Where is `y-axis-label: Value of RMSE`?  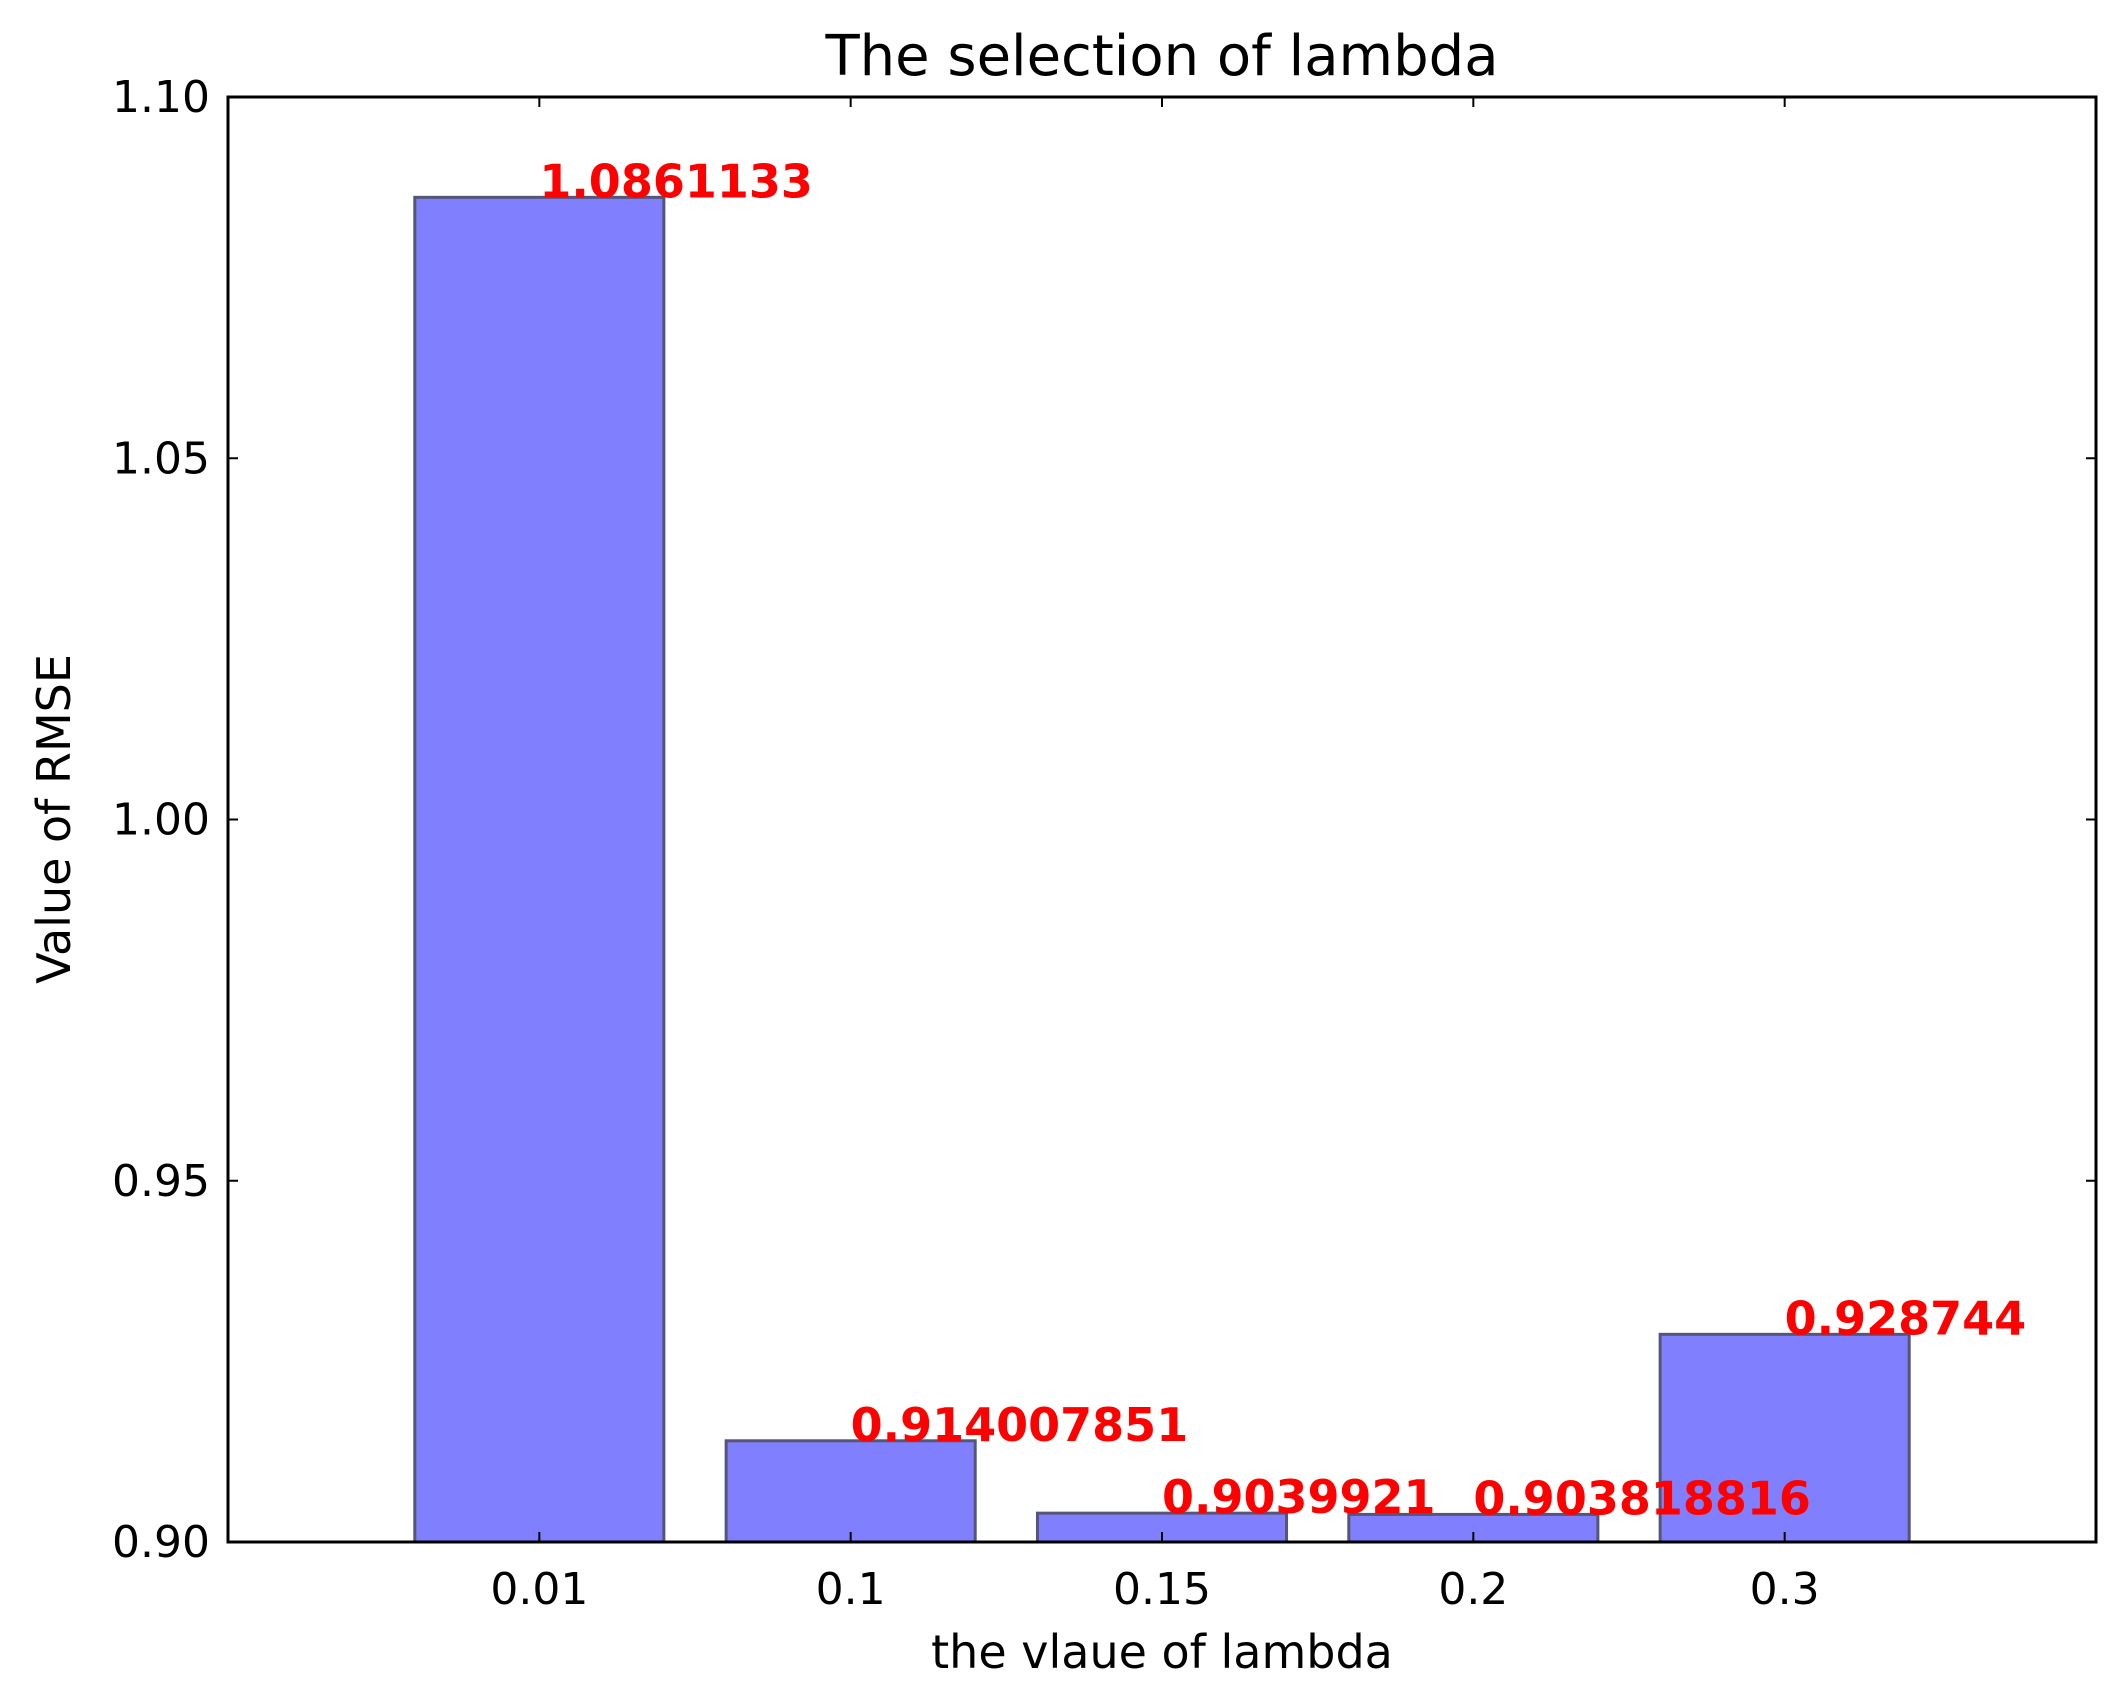
y-axis-label: Value of RMSE is located at coordinates (54, 819).